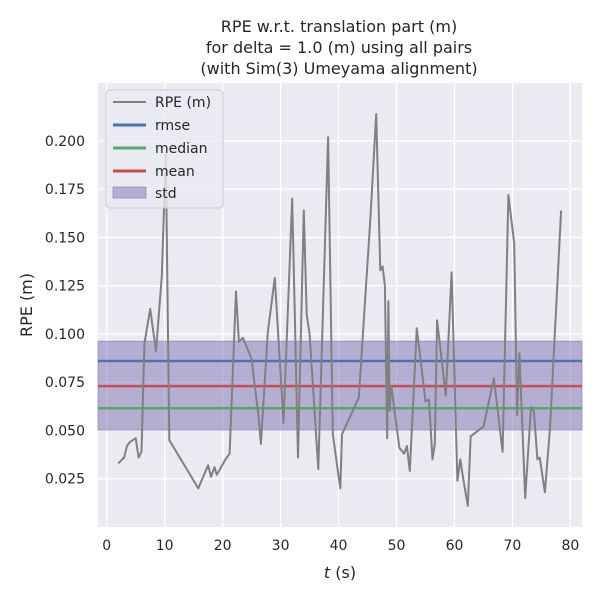 The image size is (600, 600). I want to click on x-axis-label-unit: (s), so click(343, 572).